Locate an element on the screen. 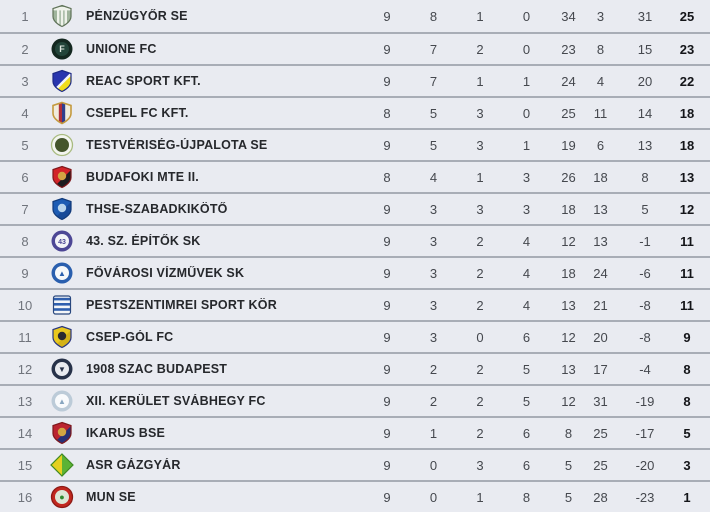 This screenshot has width=710, height=512. standings-row: 14 IKARUS BSE 9 1 2 6 8 25 -17 5 is located at coordinates (355, 432).